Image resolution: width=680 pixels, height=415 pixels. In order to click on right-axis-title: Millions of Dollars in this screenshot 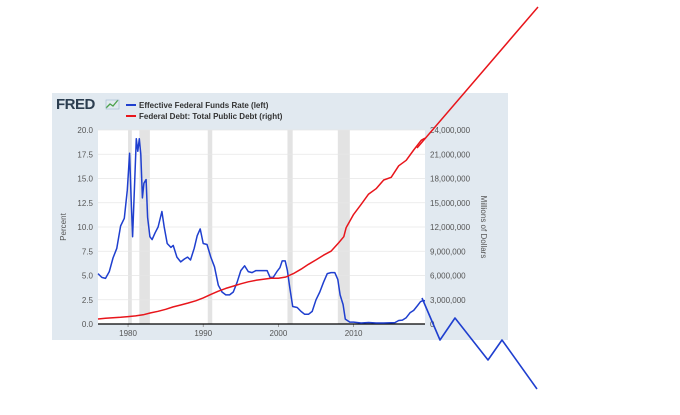, I will do `click(483, 227)`.